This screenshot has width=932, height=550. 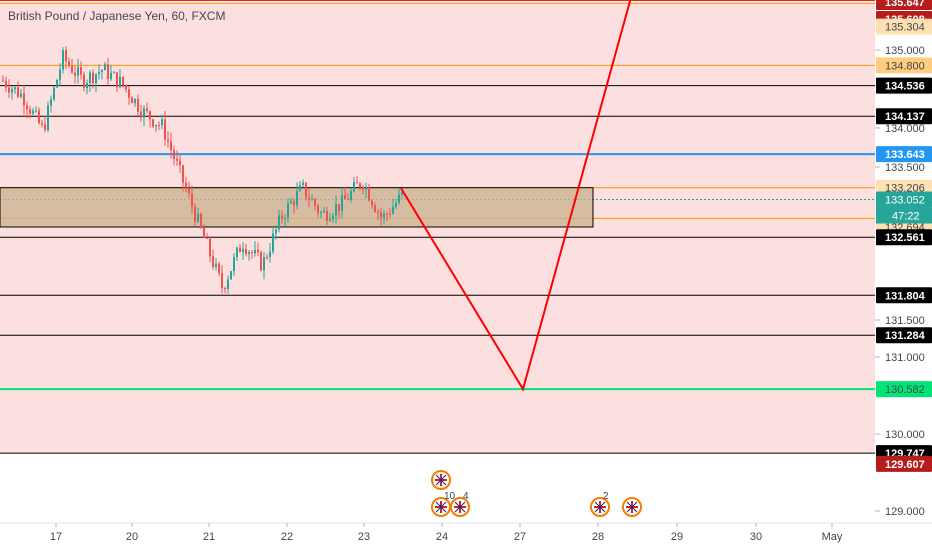 I want to click on price-label: 132.561, so click(x=904, y=237).